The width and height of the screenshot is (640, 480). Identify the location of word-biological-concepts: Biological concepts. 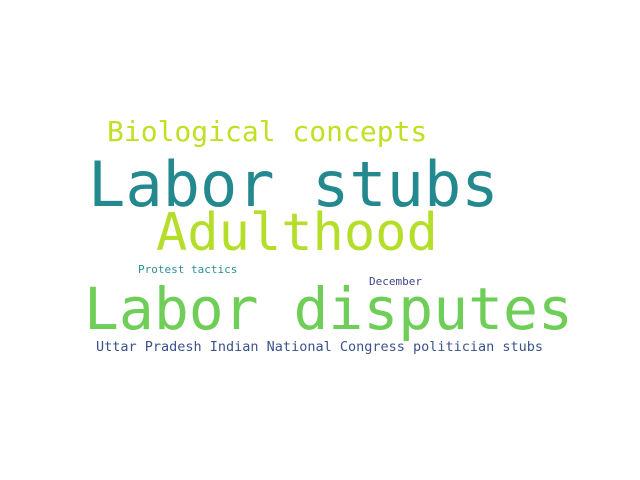
(267, 131).